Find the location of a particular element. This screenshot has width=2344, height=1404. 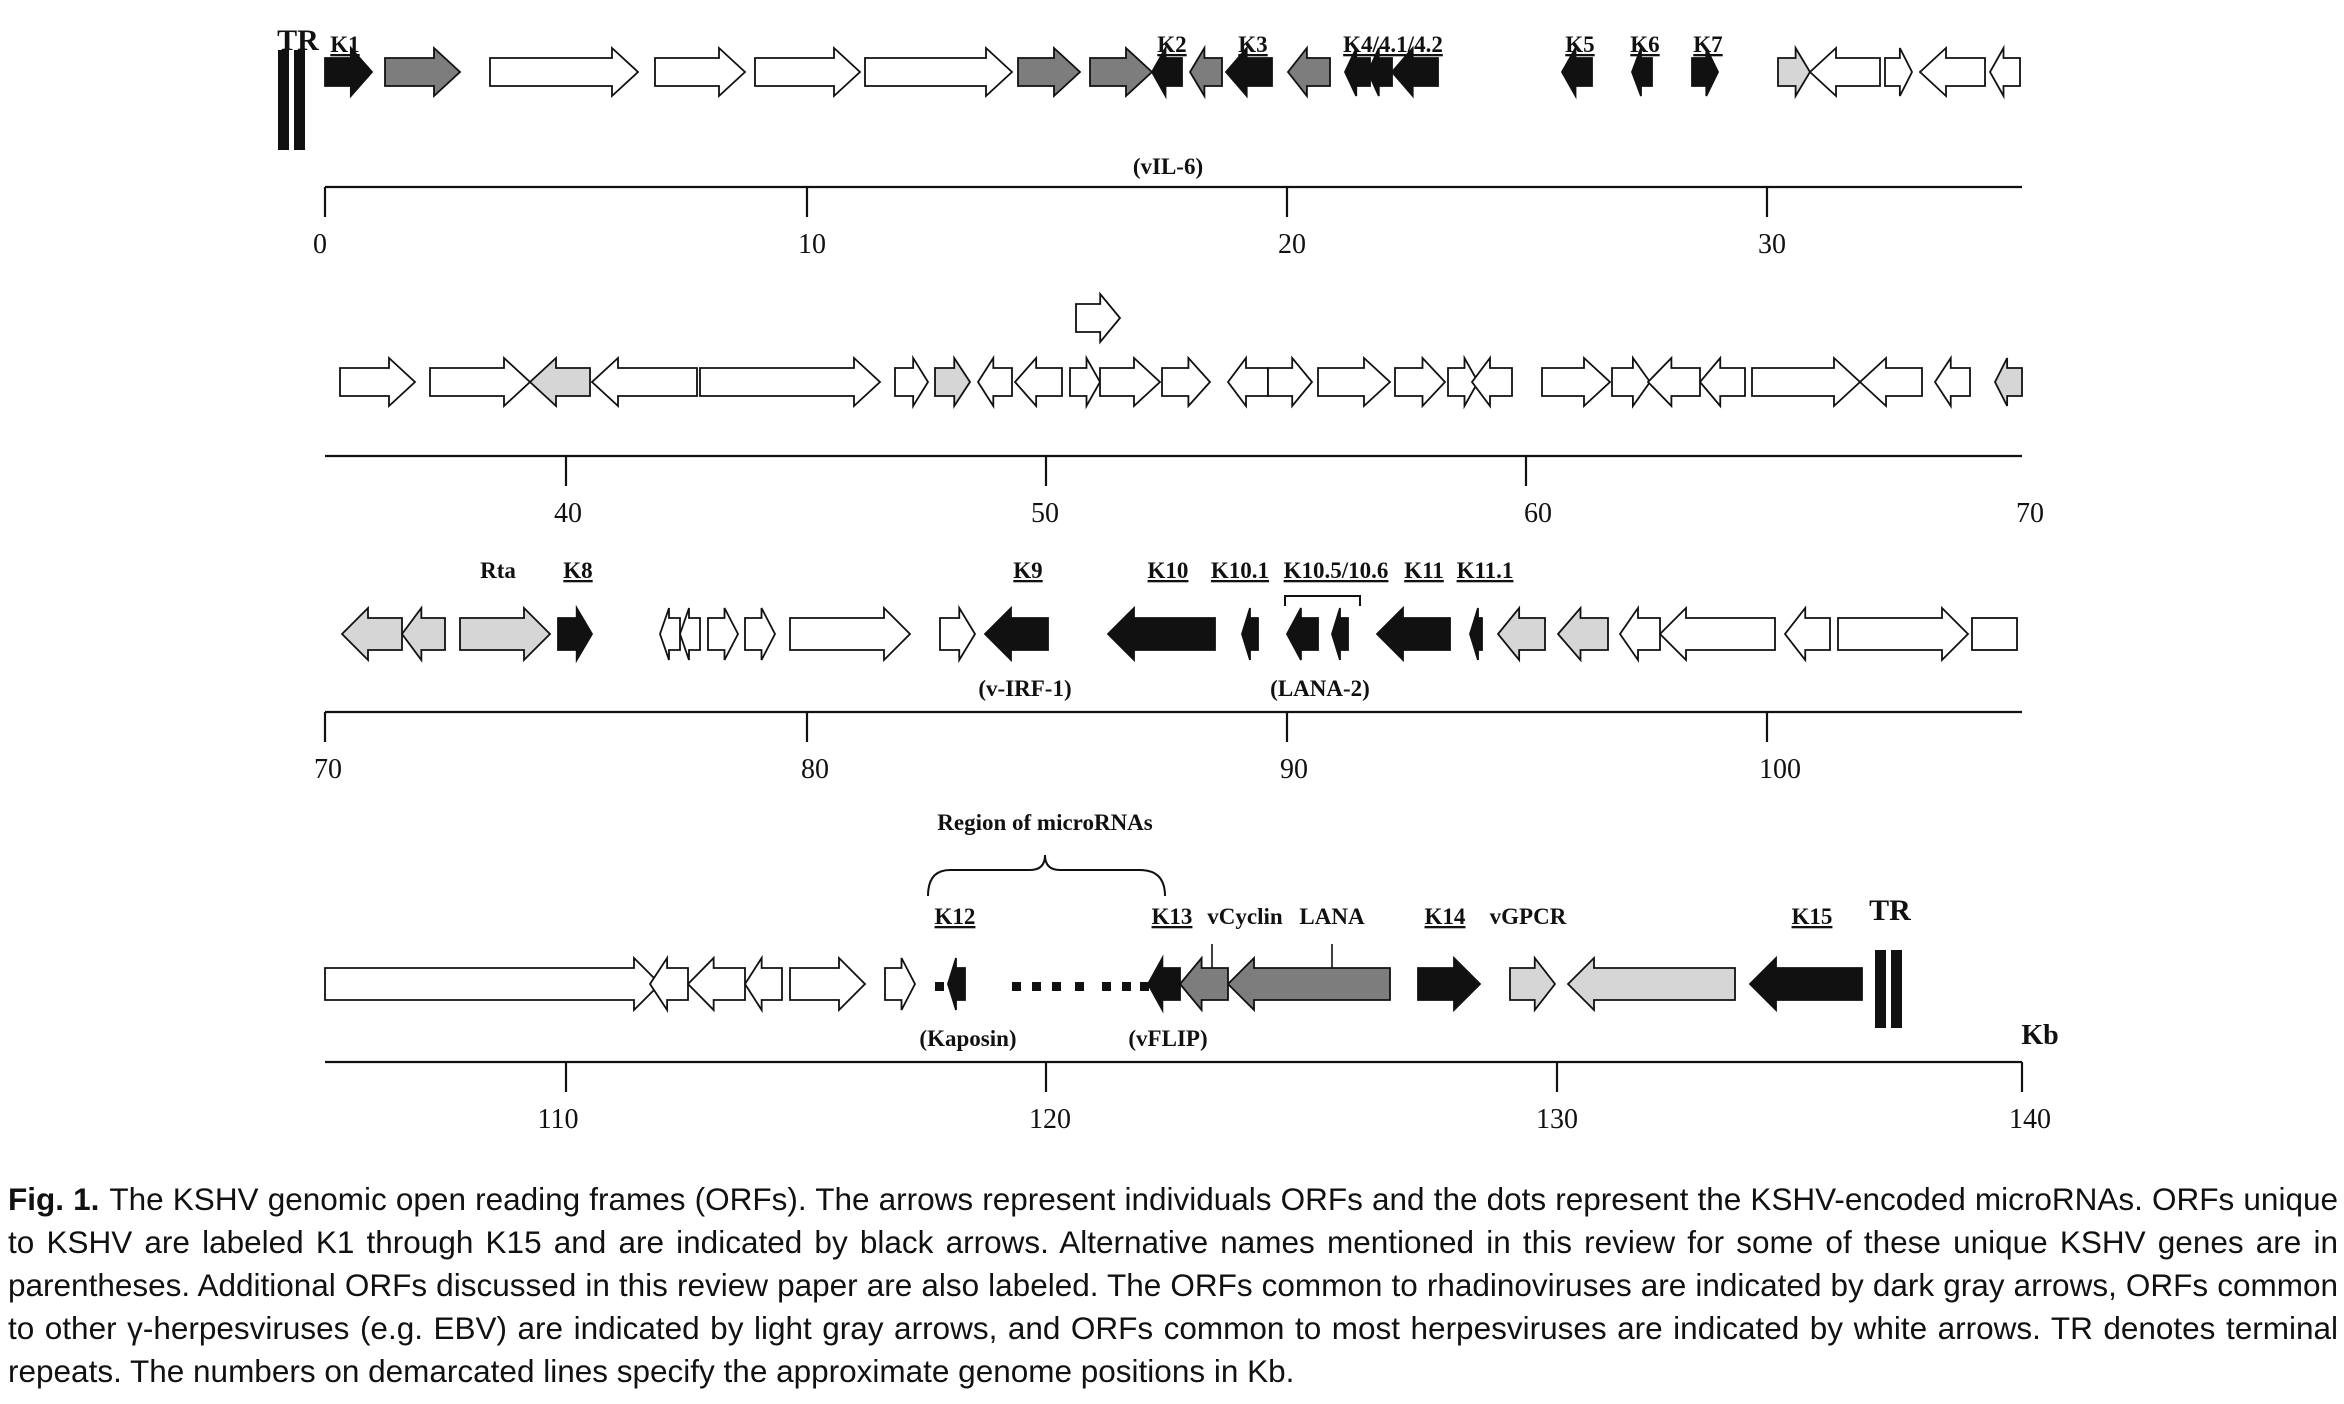

orf-label: K14 is located at coordinates (1445, 916).